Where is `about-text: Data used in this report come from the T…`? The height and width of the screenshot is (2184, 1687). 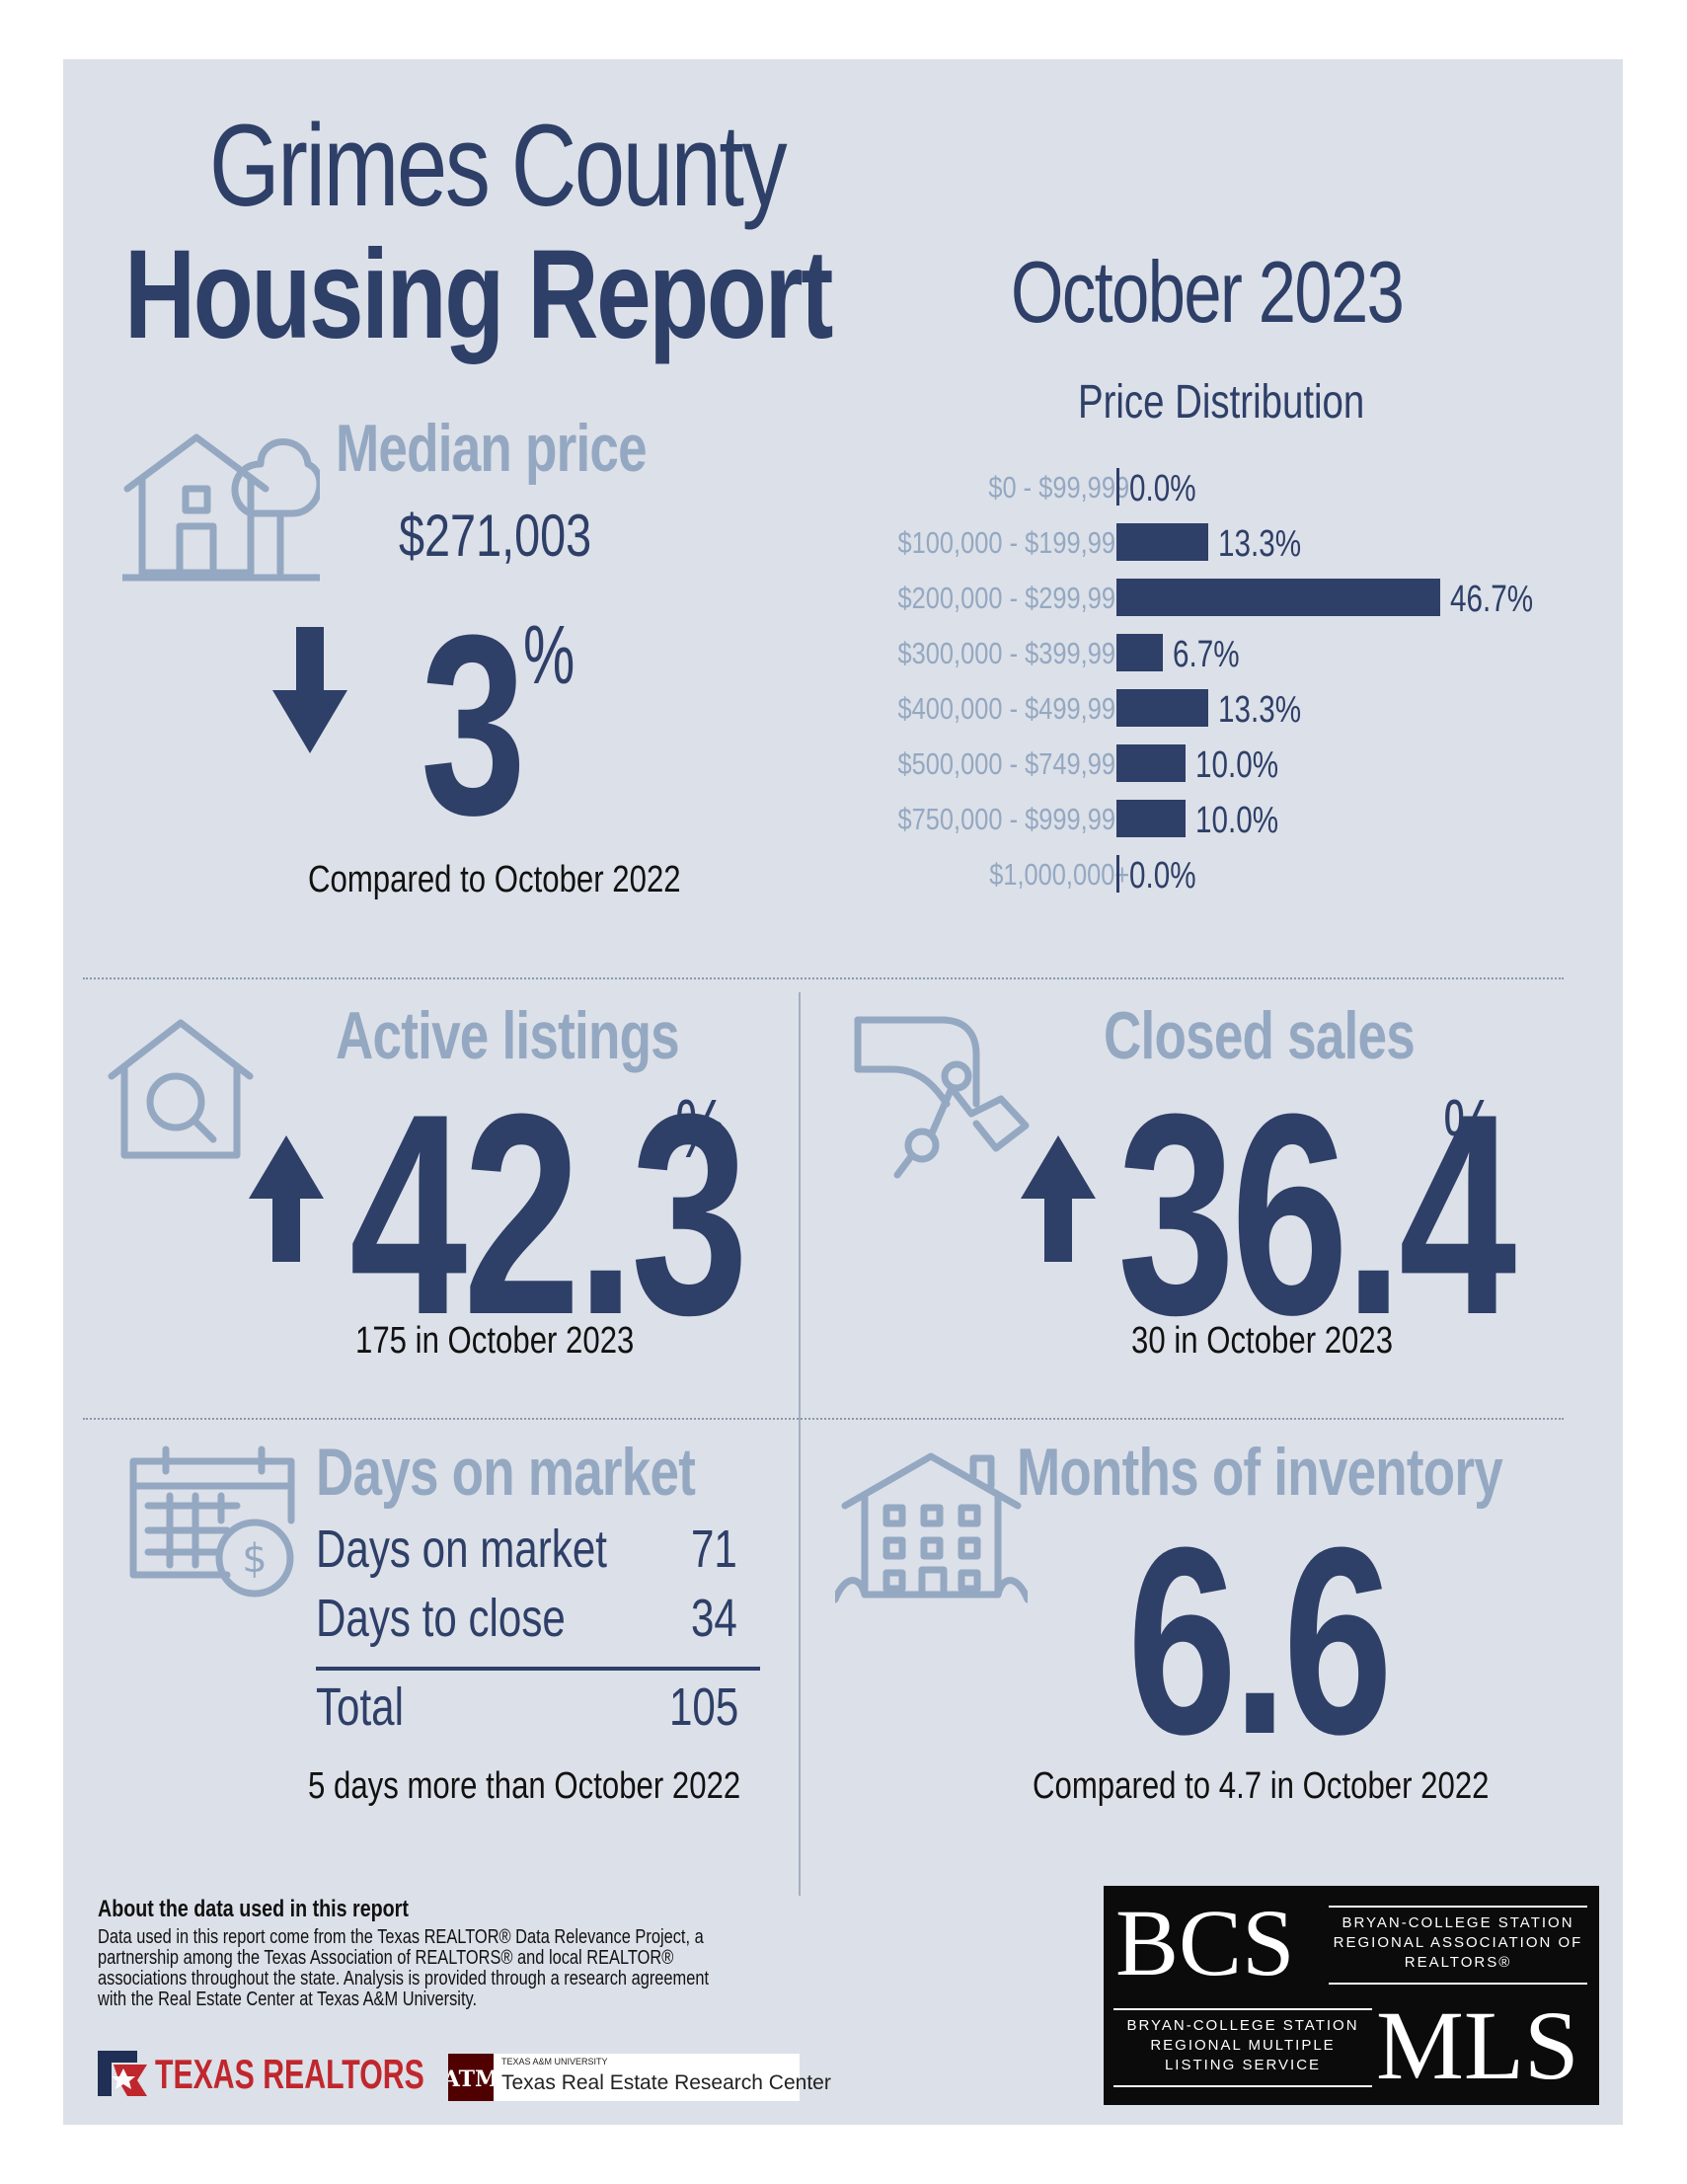 about-text: Data used in this report come from the T… is located at coordinates (404, 1968).